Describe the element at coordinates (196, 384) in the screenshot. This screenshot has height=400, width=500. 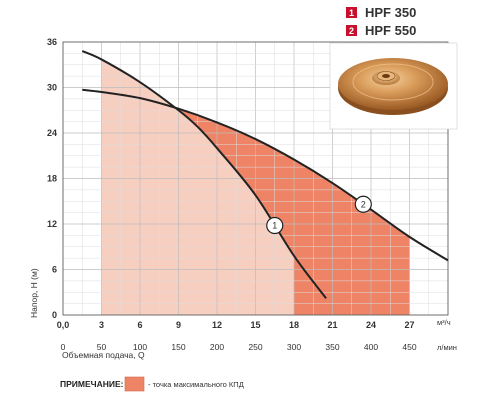
I see `svg-text: - точка максимального КПД` at that location.